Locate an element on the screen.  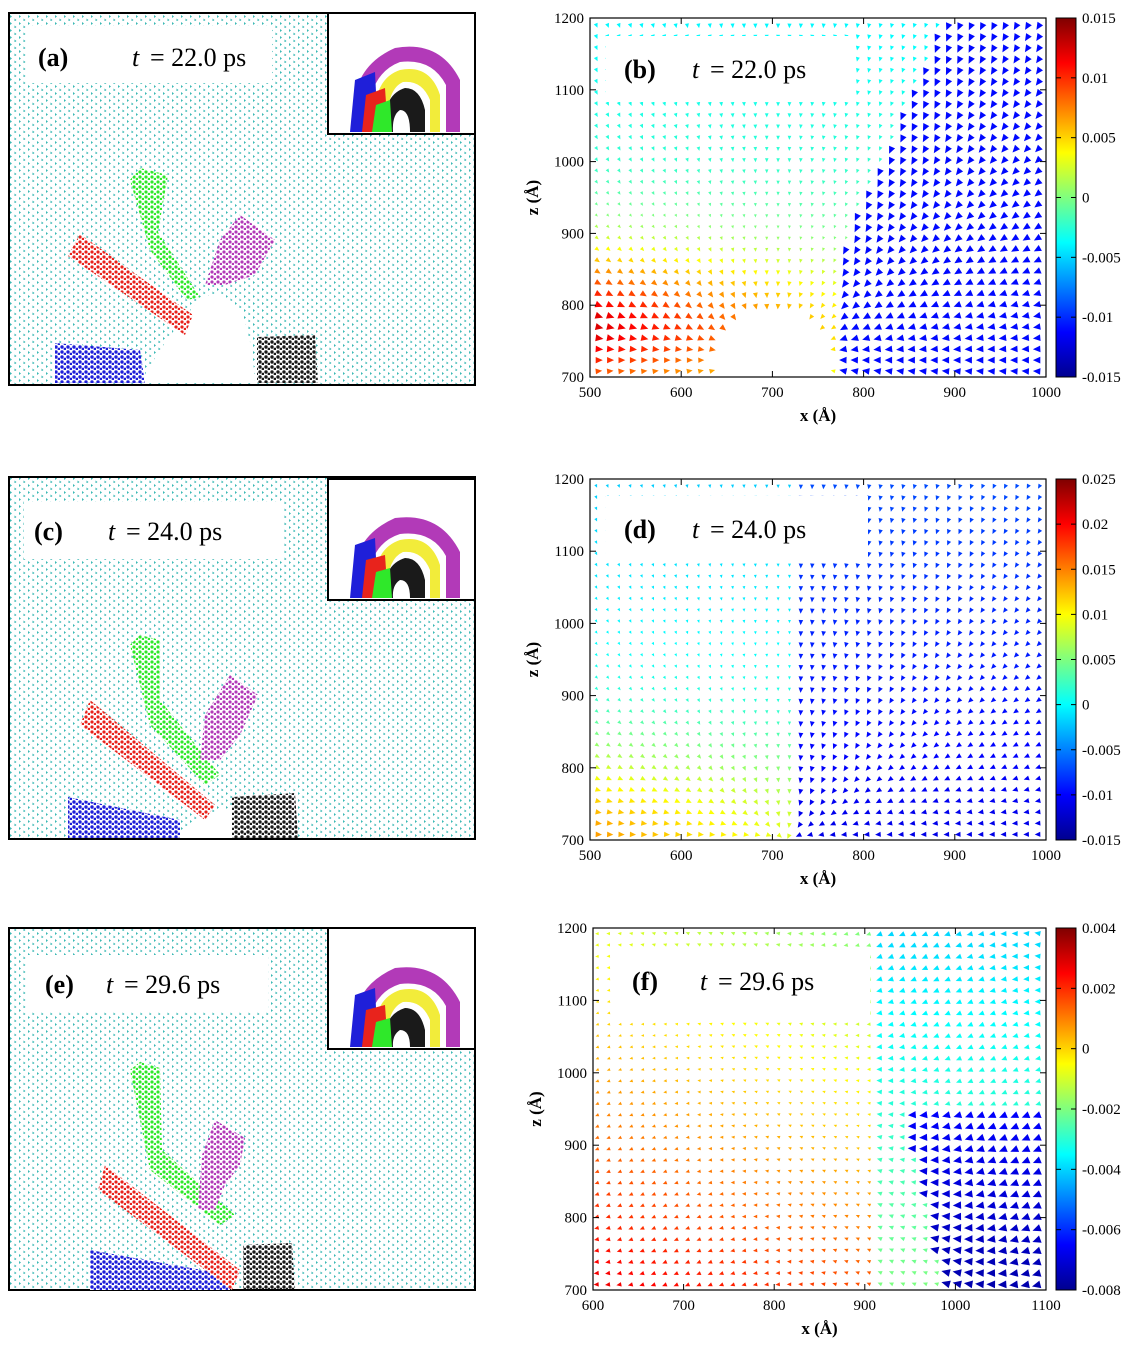
colorbar-tick-label: -0.01 is located at coordinates (1097, 796).